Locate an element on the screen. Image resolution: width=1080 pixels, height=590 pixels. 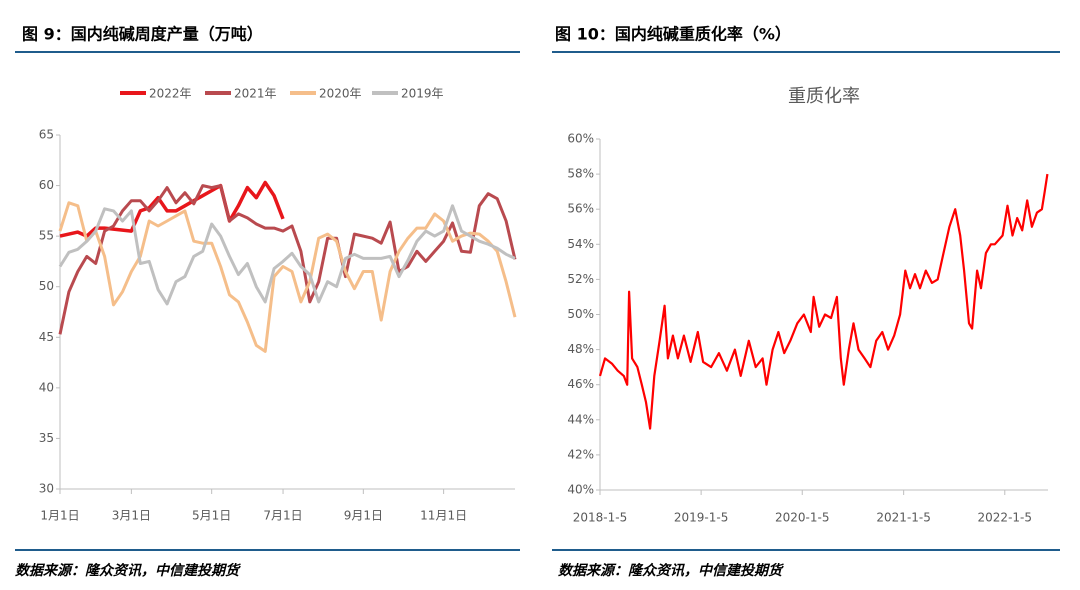
x-tick-label: 5月1日 is located at coordinates (211, 516).